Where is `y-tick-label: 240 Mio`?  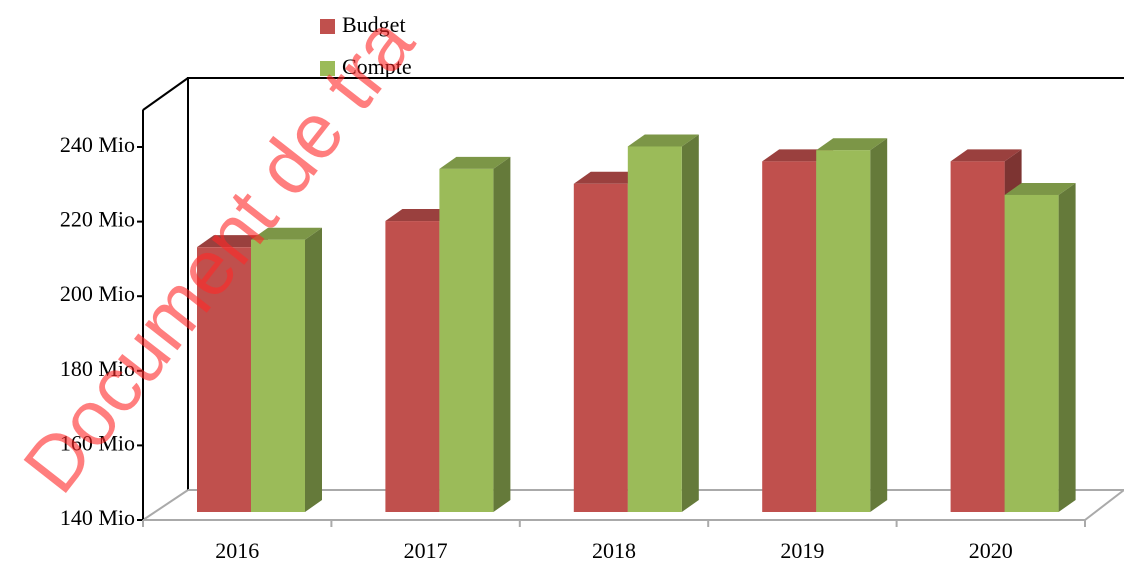 y-tick-label: 240 Mio is located at coordinates (97, 144).